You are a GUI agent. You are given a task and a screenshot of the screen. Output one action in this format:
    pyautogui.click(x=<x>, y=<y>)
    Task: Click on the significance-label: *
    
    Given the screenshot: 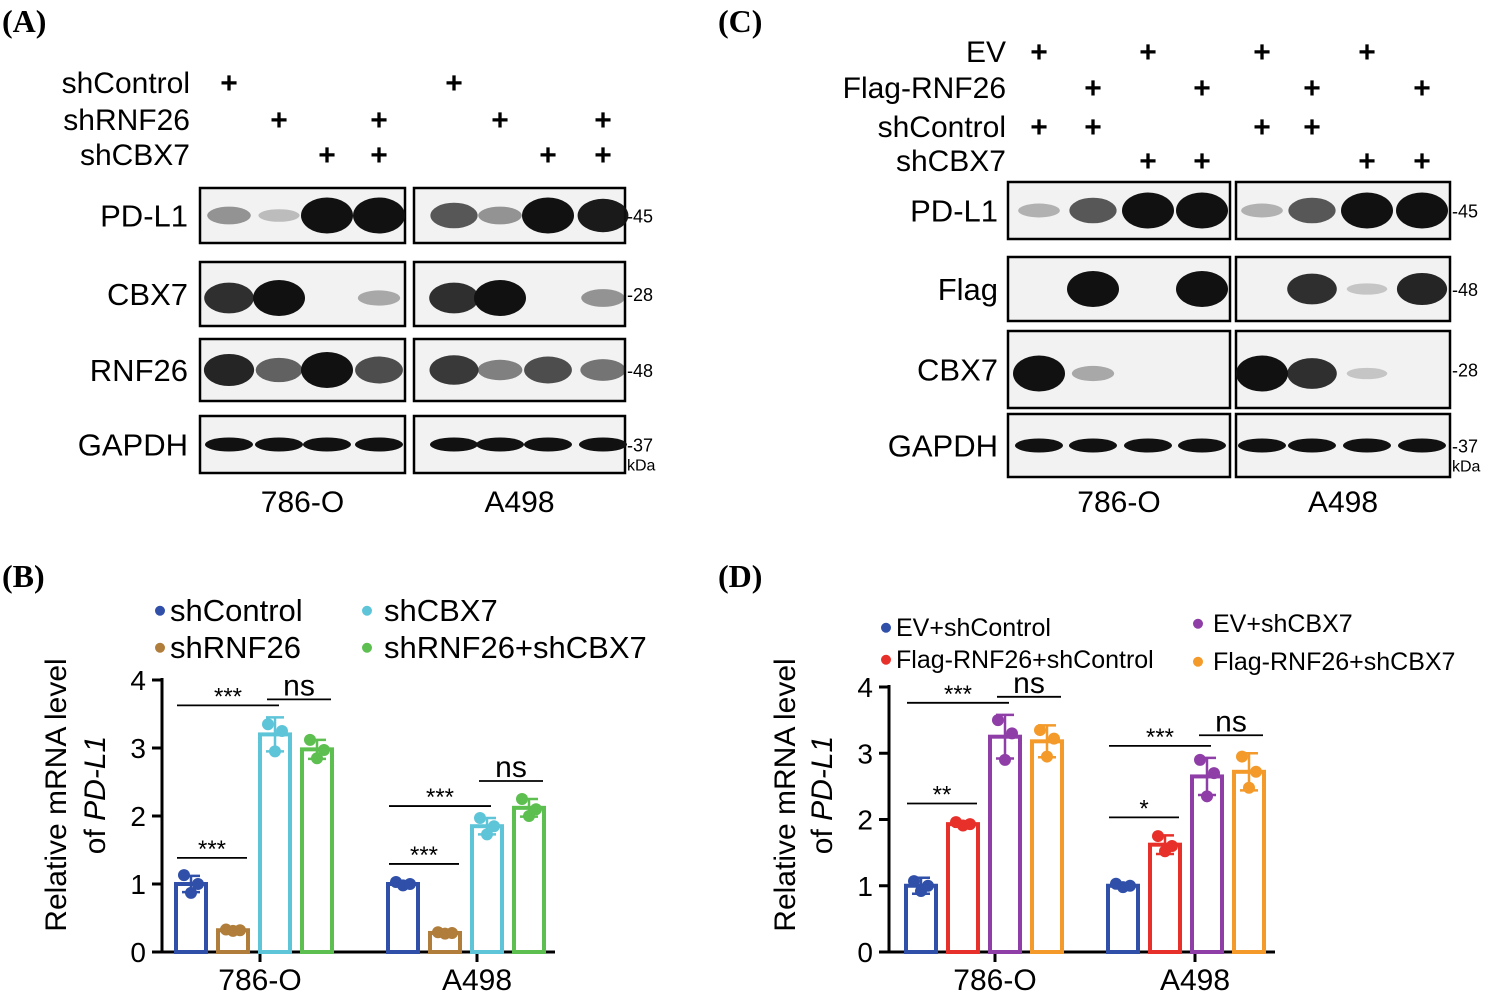 What is the action you would take?
    pyautogui.click(x=1143, y=808)
    